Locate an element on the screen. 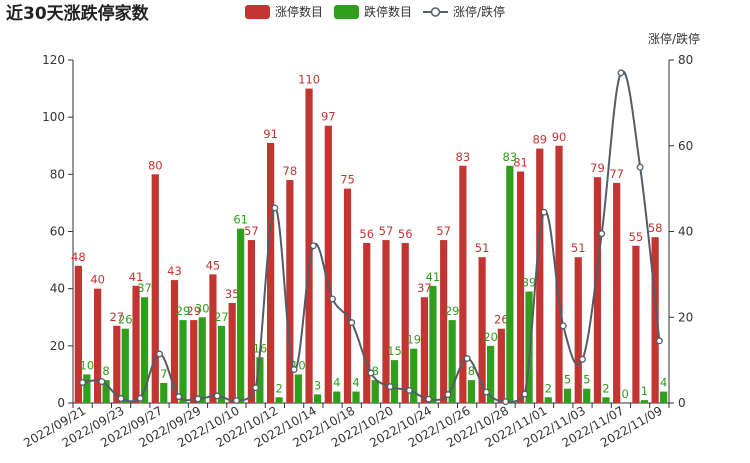  legend-item-limit-down: 跌停数目 is located at coordinates (373, 11).